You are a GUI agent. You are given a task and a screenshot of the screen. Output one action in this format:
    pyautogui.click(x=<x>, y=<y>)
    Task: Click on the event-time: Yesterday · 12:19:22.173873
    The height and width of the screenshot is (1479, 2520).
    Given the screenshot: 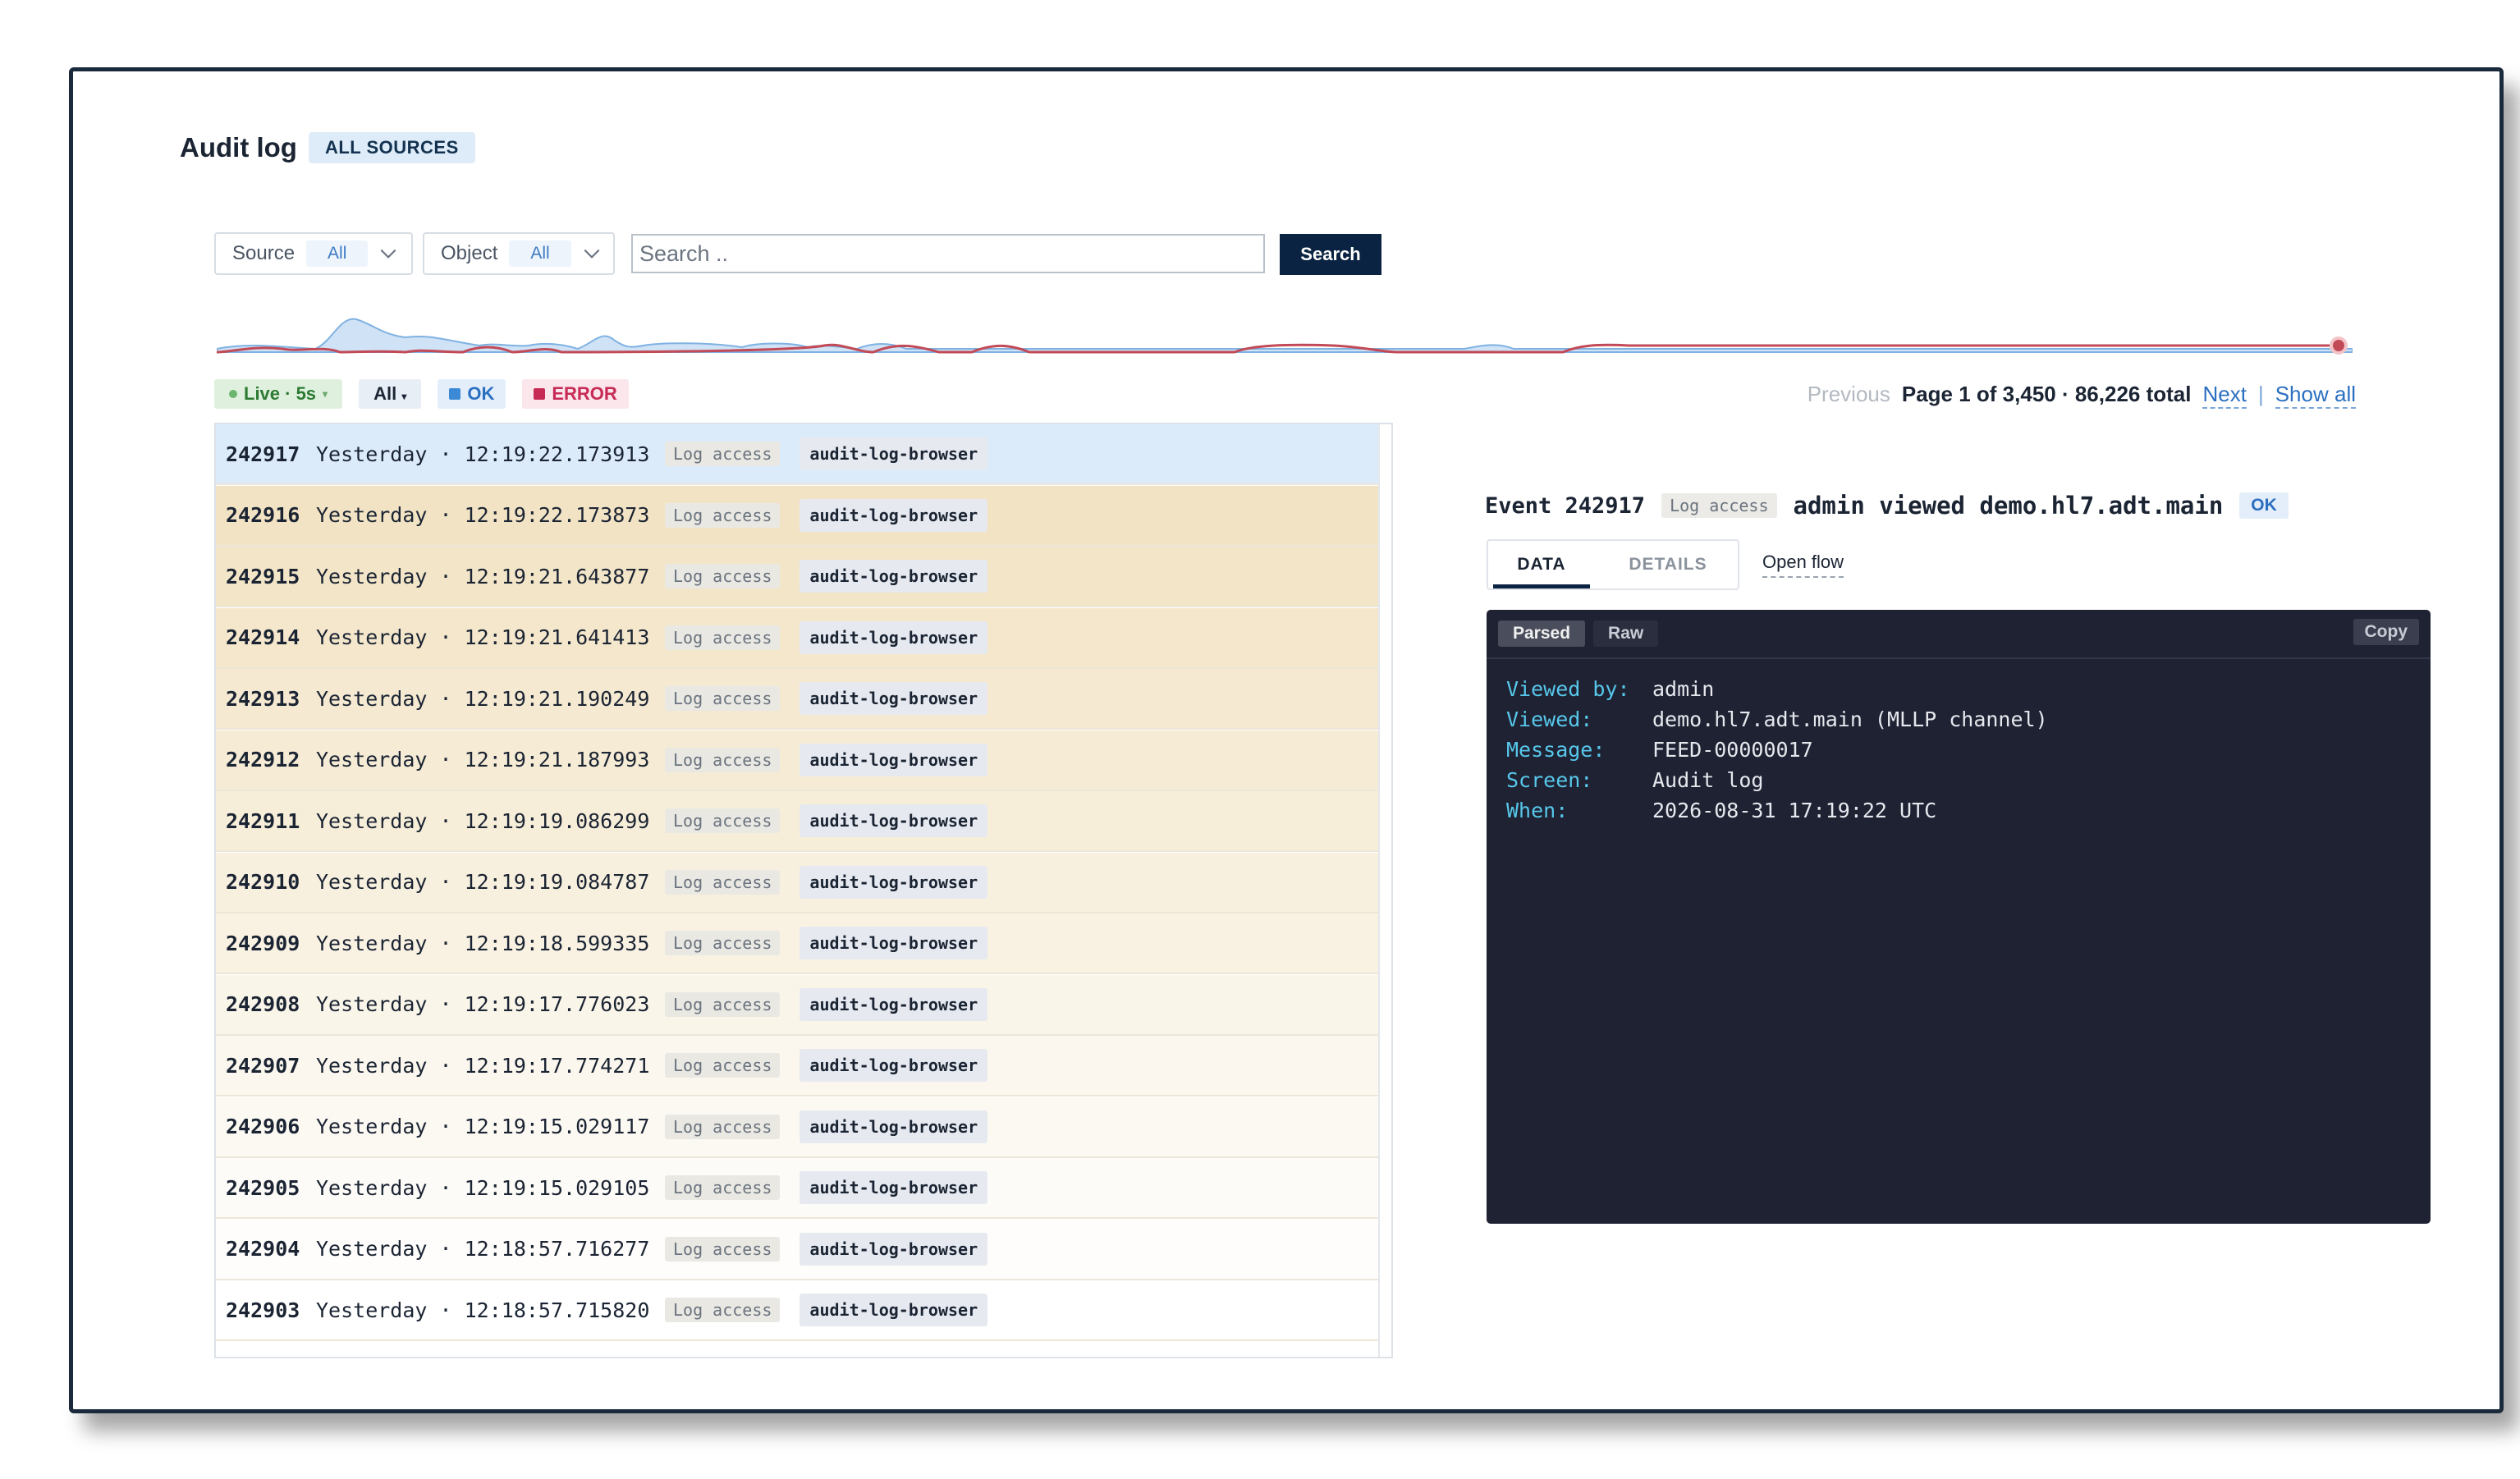 What is the action you would take?
    pyautogui.click(x=483, y=515)
    